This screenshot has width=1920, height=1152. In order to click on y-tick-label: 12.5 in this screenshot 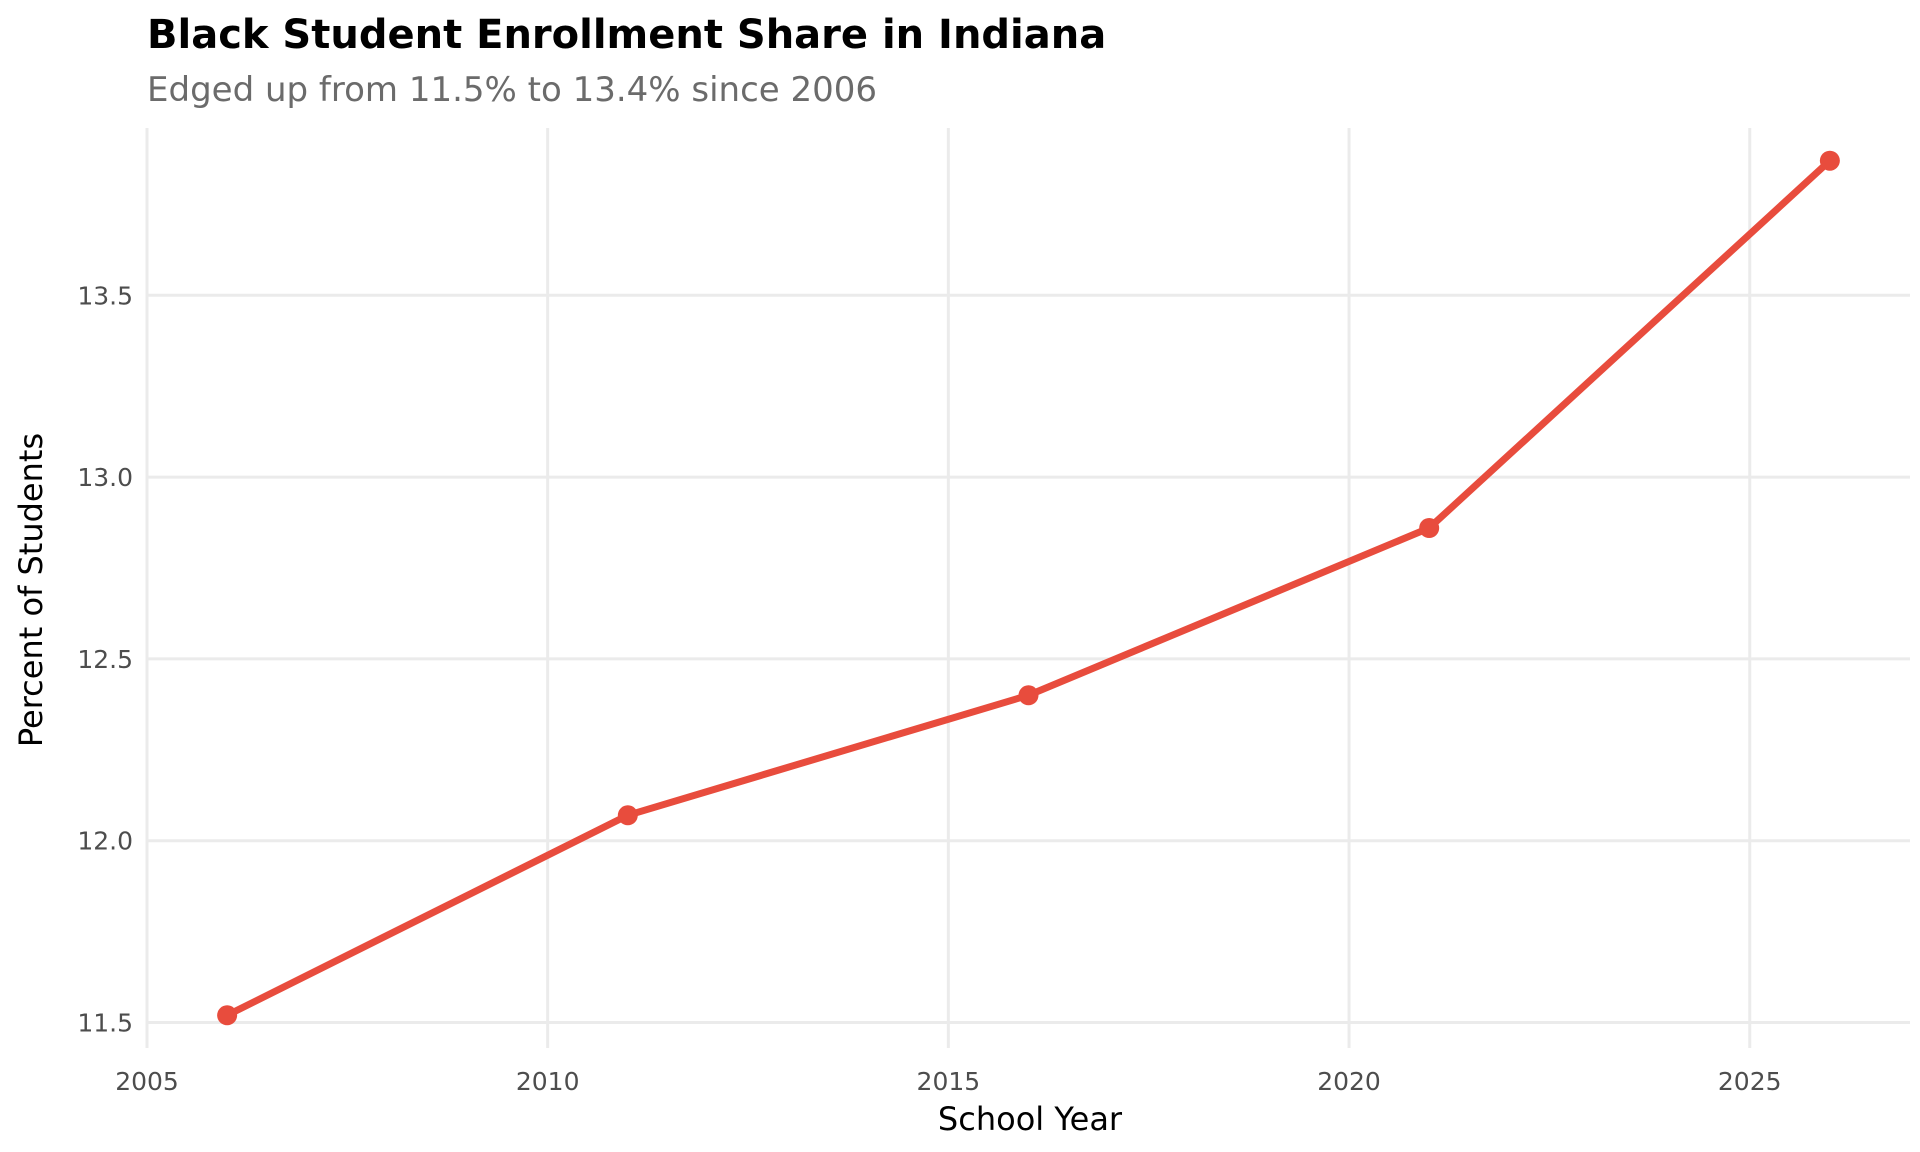, I will do `click(105, 659)`.